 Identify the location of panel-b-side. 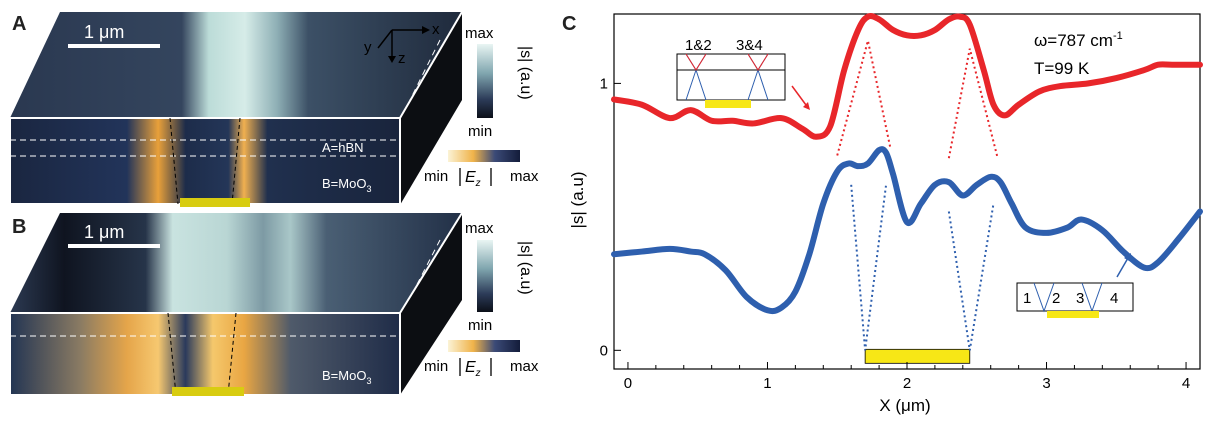
(431, 304).